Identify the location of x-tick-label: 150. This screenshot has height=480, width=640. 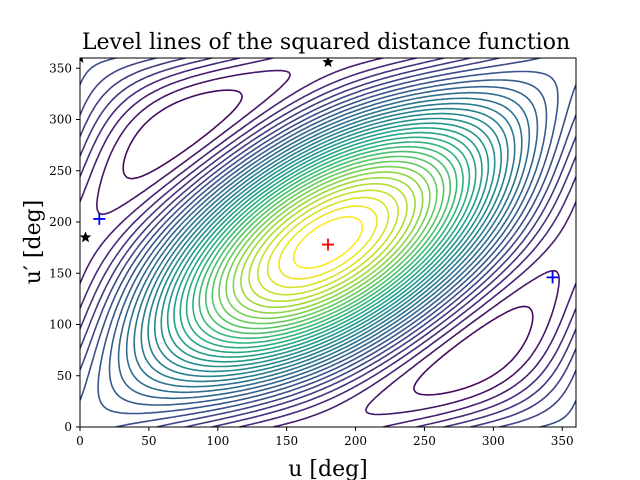
(286, 441).